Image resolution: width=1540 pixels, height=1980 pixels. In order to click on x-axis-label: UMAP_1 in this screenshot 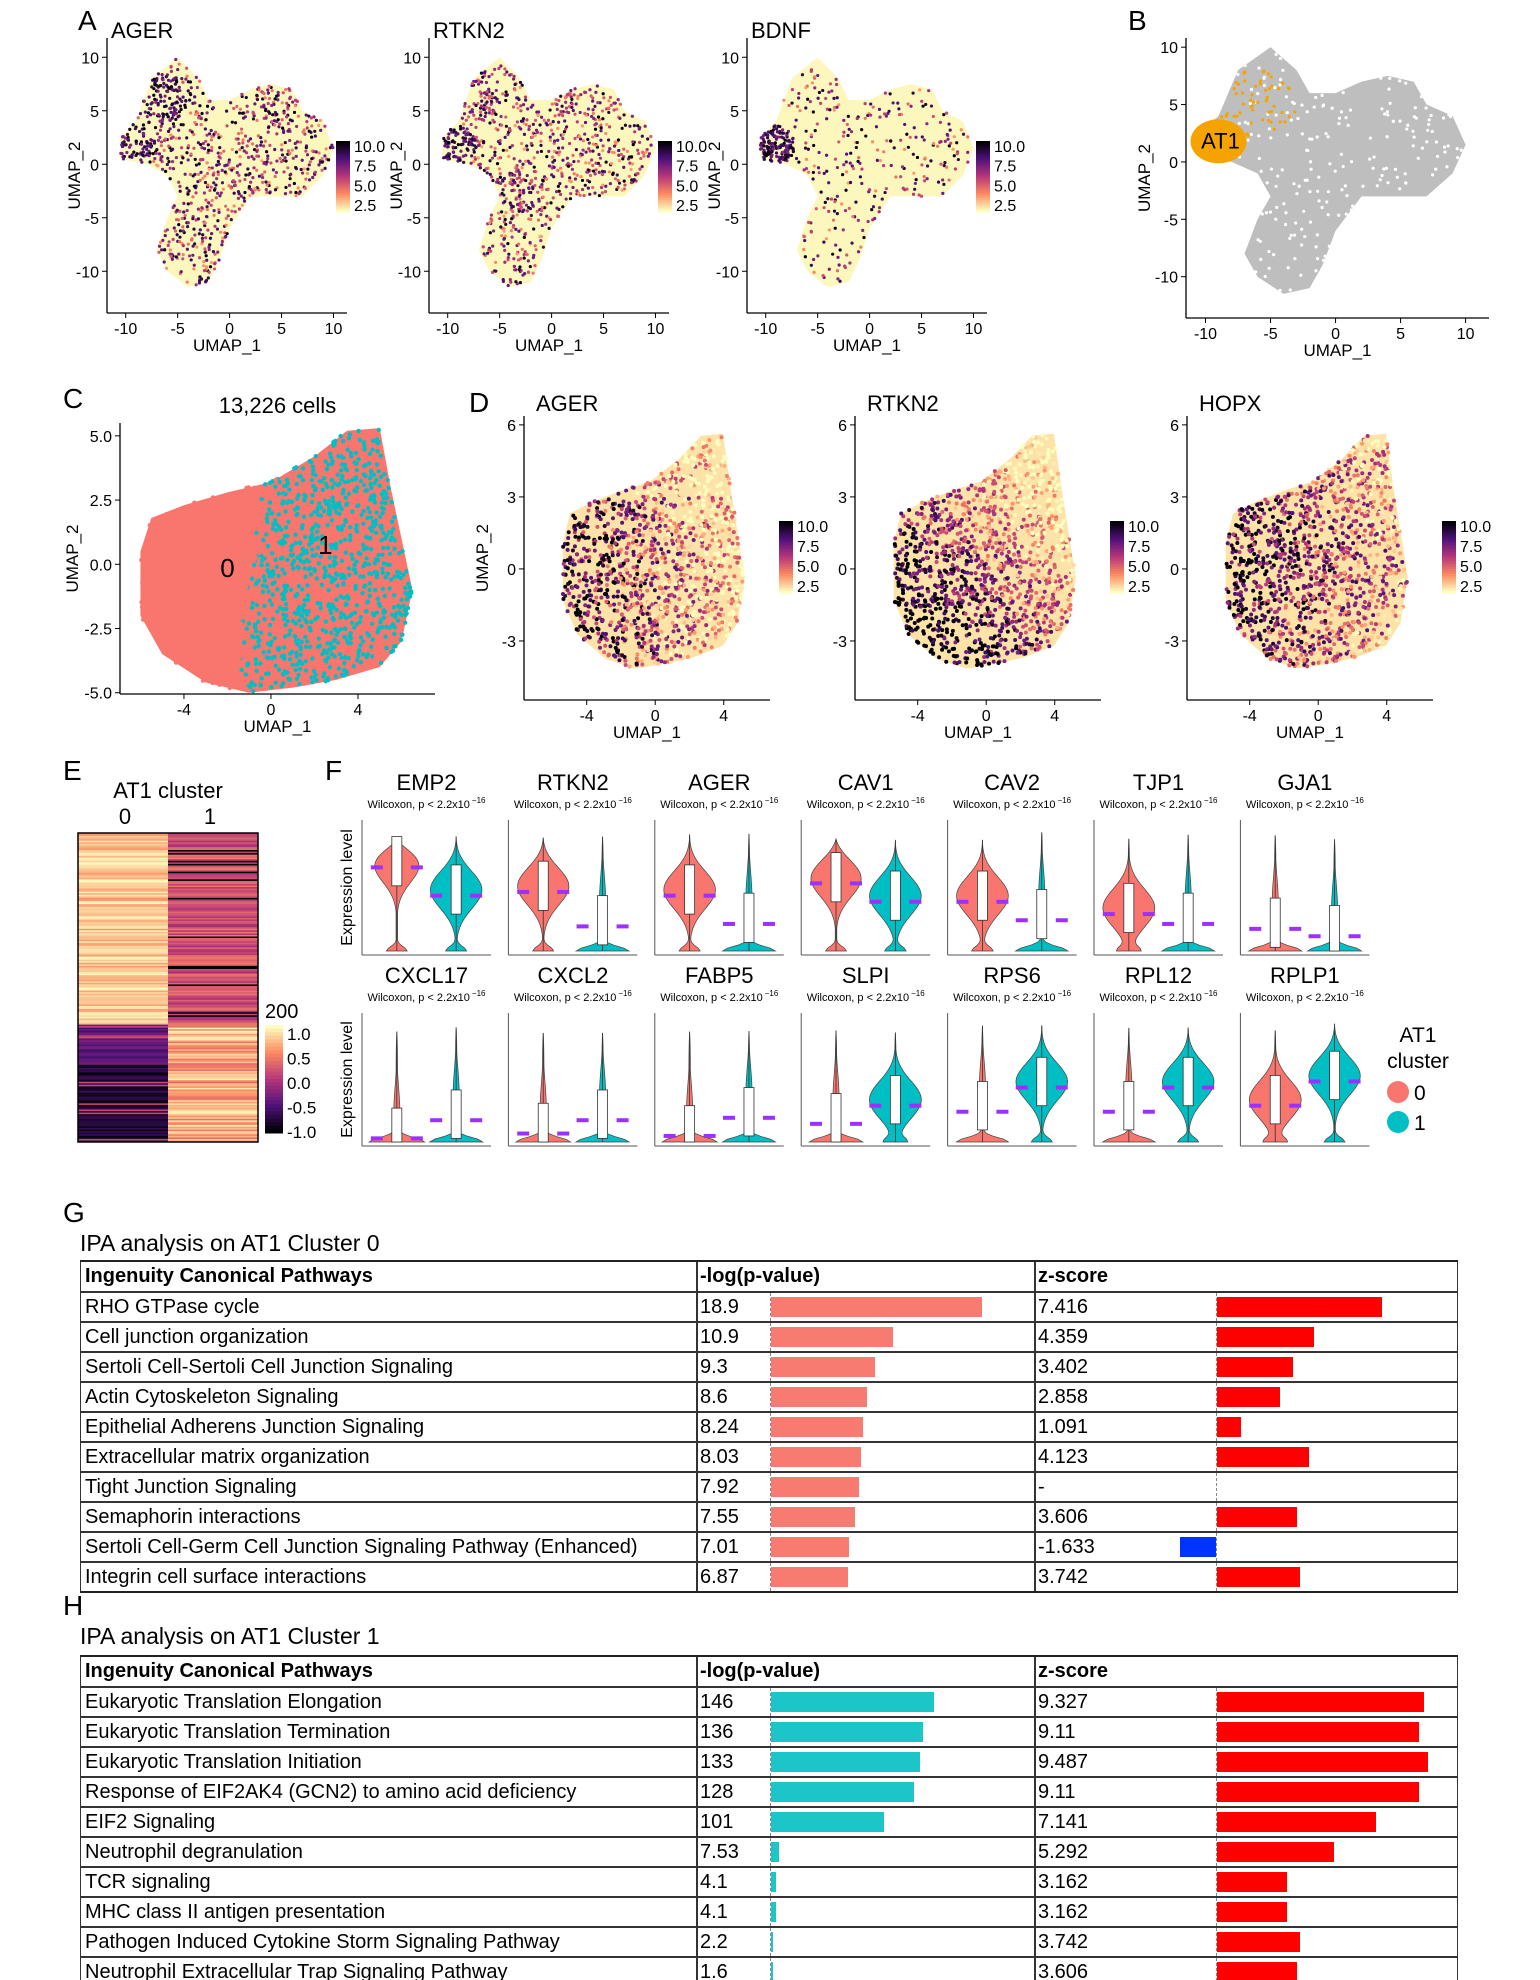, I will do `click(227, 345)`.